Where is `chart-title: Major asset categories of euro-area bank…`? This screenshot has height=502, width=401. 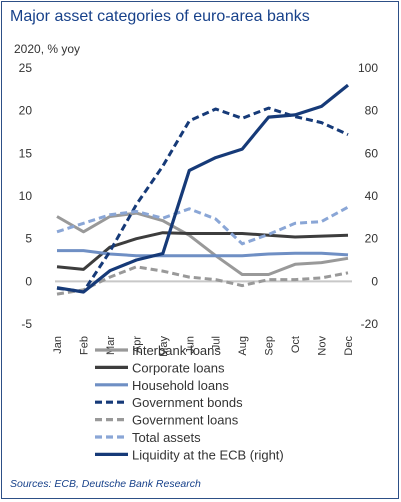 chart-title: Major asset categories of euro-area bank… is located at coordinates (160, 16).